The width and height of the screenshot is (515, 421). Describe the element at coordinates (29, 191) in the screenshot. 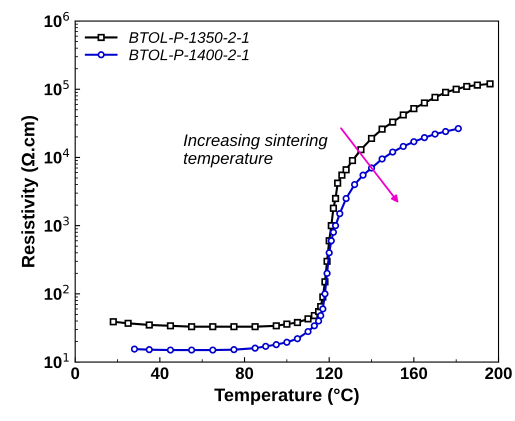

I see `y-axis-title: Resistivity (Ω.cm)` at that location.